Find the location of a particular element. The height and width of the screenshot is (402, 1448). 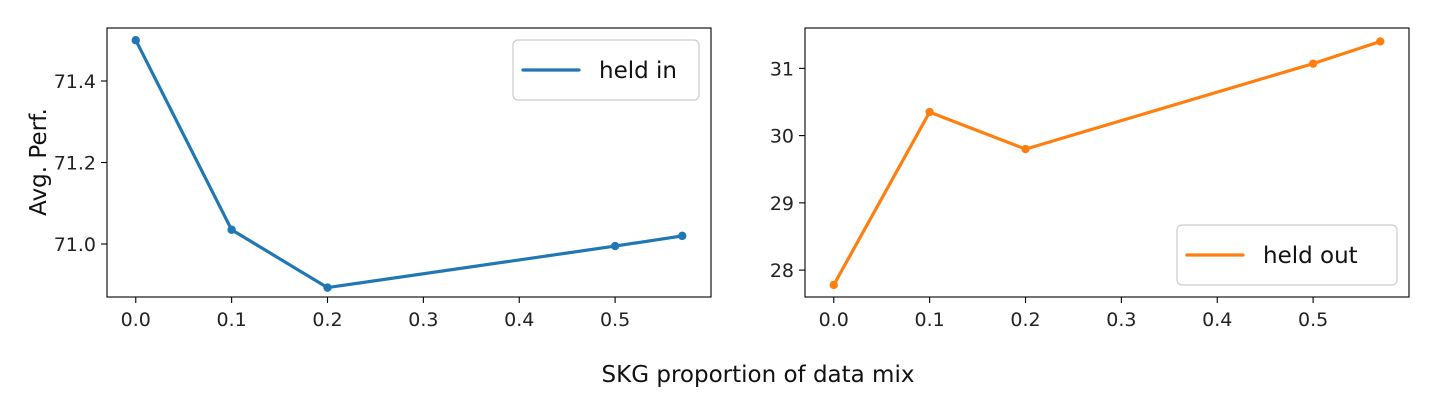

x-axis-title: SKG proportion of data mix is located at coordinates (758, 375).